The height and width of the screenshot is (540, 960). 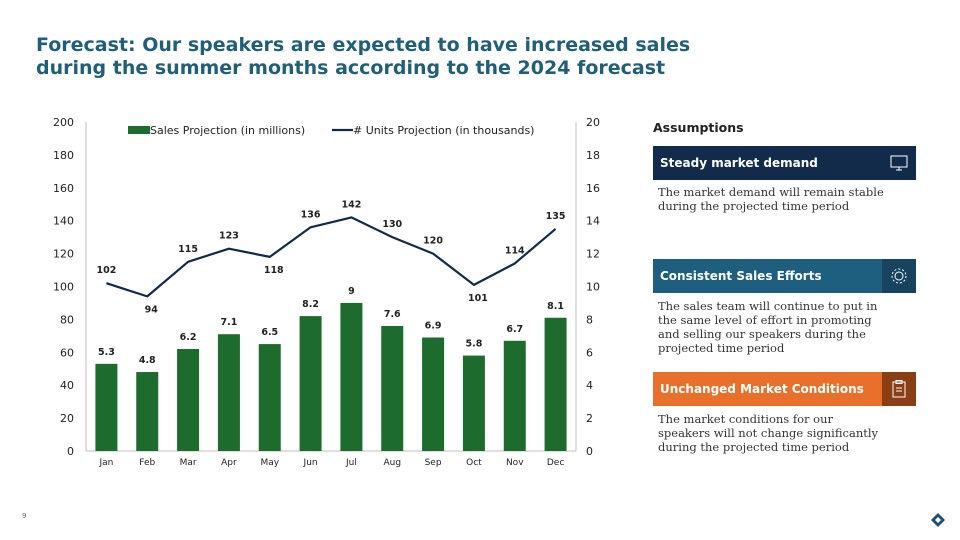 What do you see at coordinates (443, 130) in the screenshot?
I see `legend-line-label: # Units Projection (in thousands)` at bounding box center [443, 130].